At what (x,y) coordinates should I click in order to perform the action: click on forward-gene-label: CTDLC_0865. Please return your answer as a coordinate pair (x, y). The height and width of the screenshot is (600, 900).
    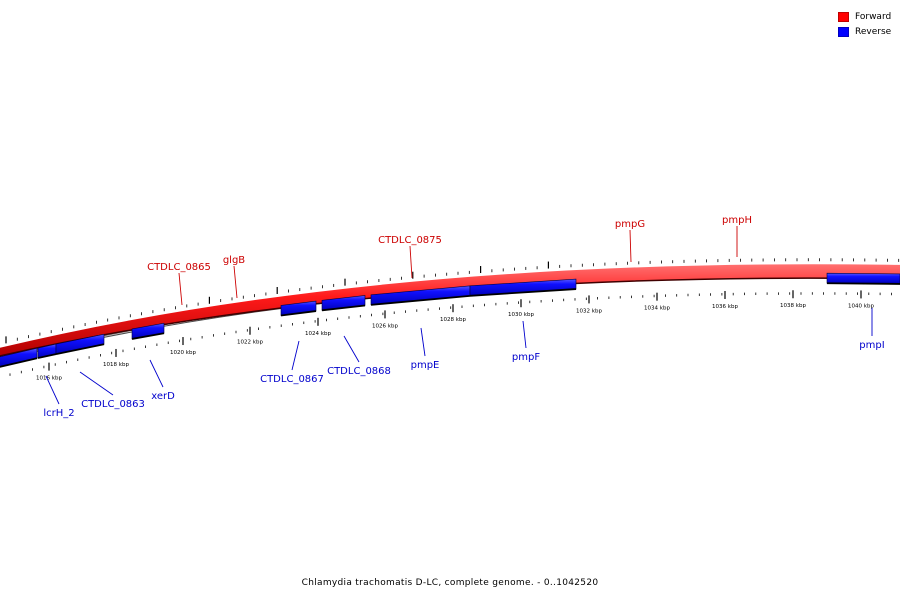
    Looking at the image, I should click on (179, 267).